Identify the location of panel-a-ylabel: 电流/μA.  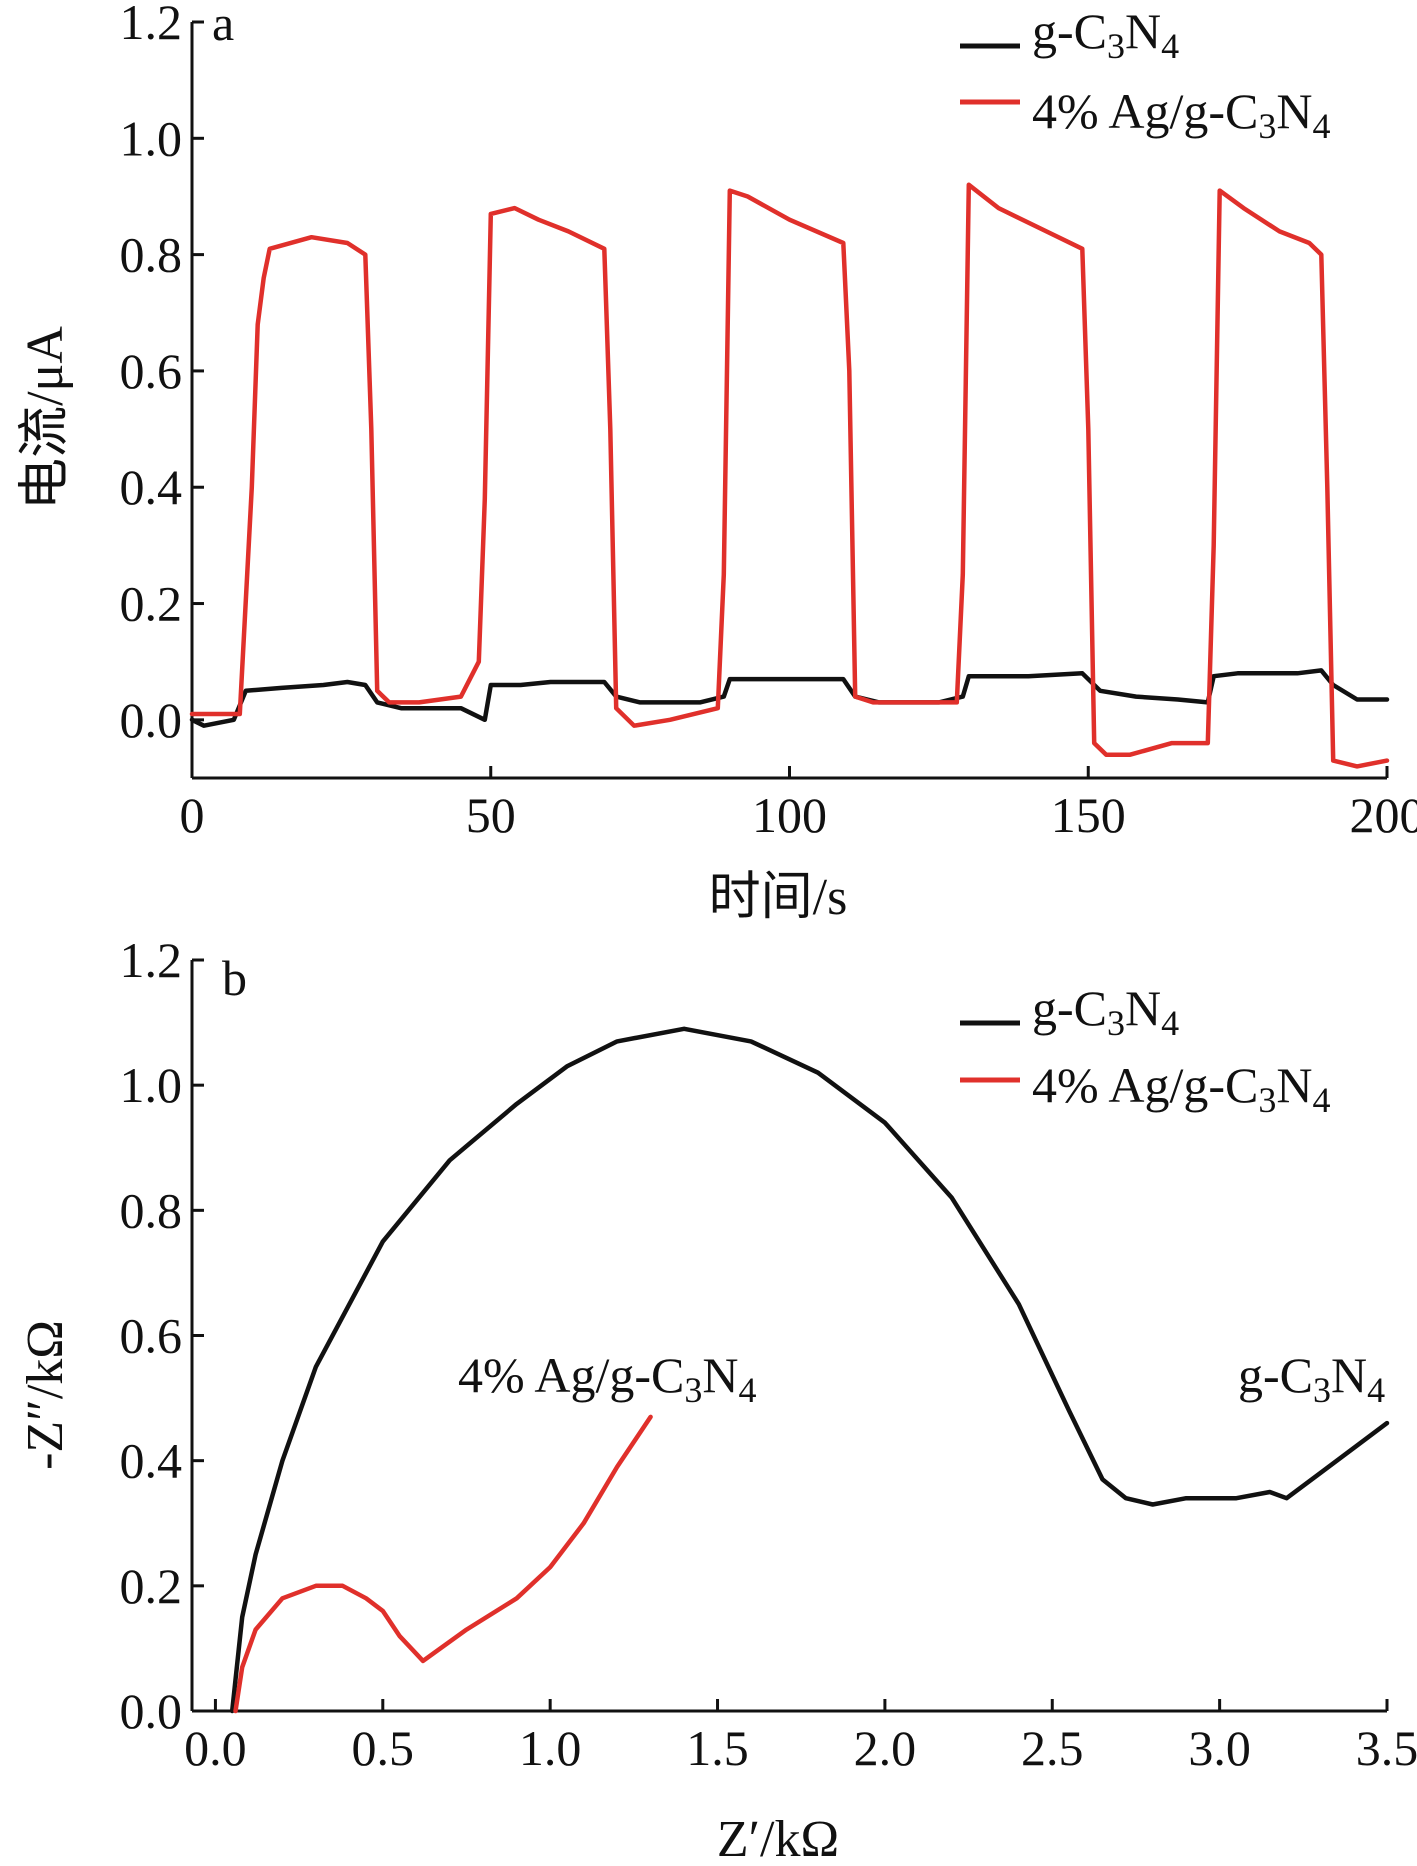
(45, 418).